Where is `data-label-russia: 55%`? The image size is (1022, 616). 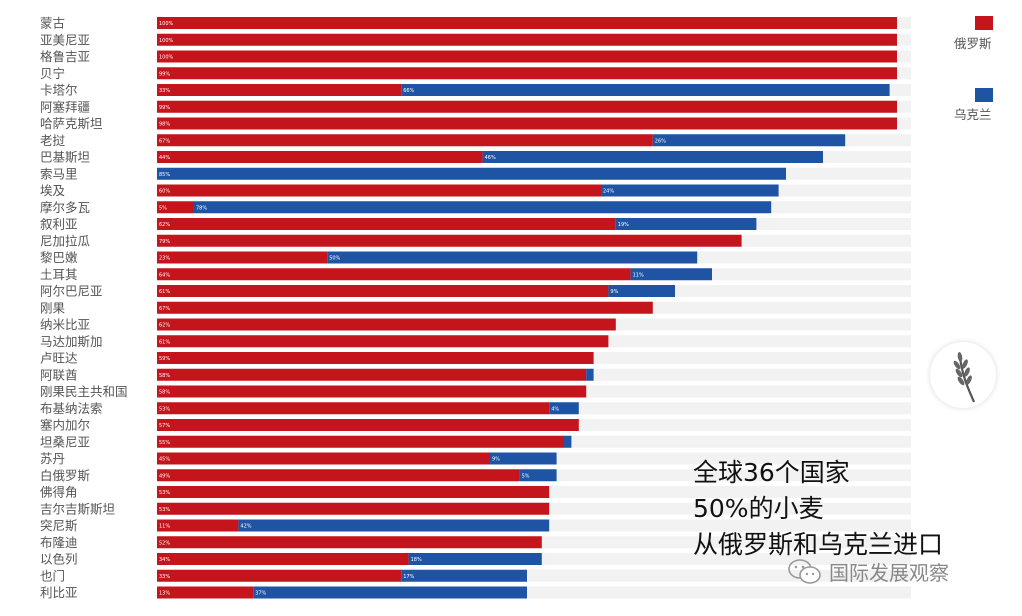 data-label-russia: 55% is located at coordinates (164, 443).